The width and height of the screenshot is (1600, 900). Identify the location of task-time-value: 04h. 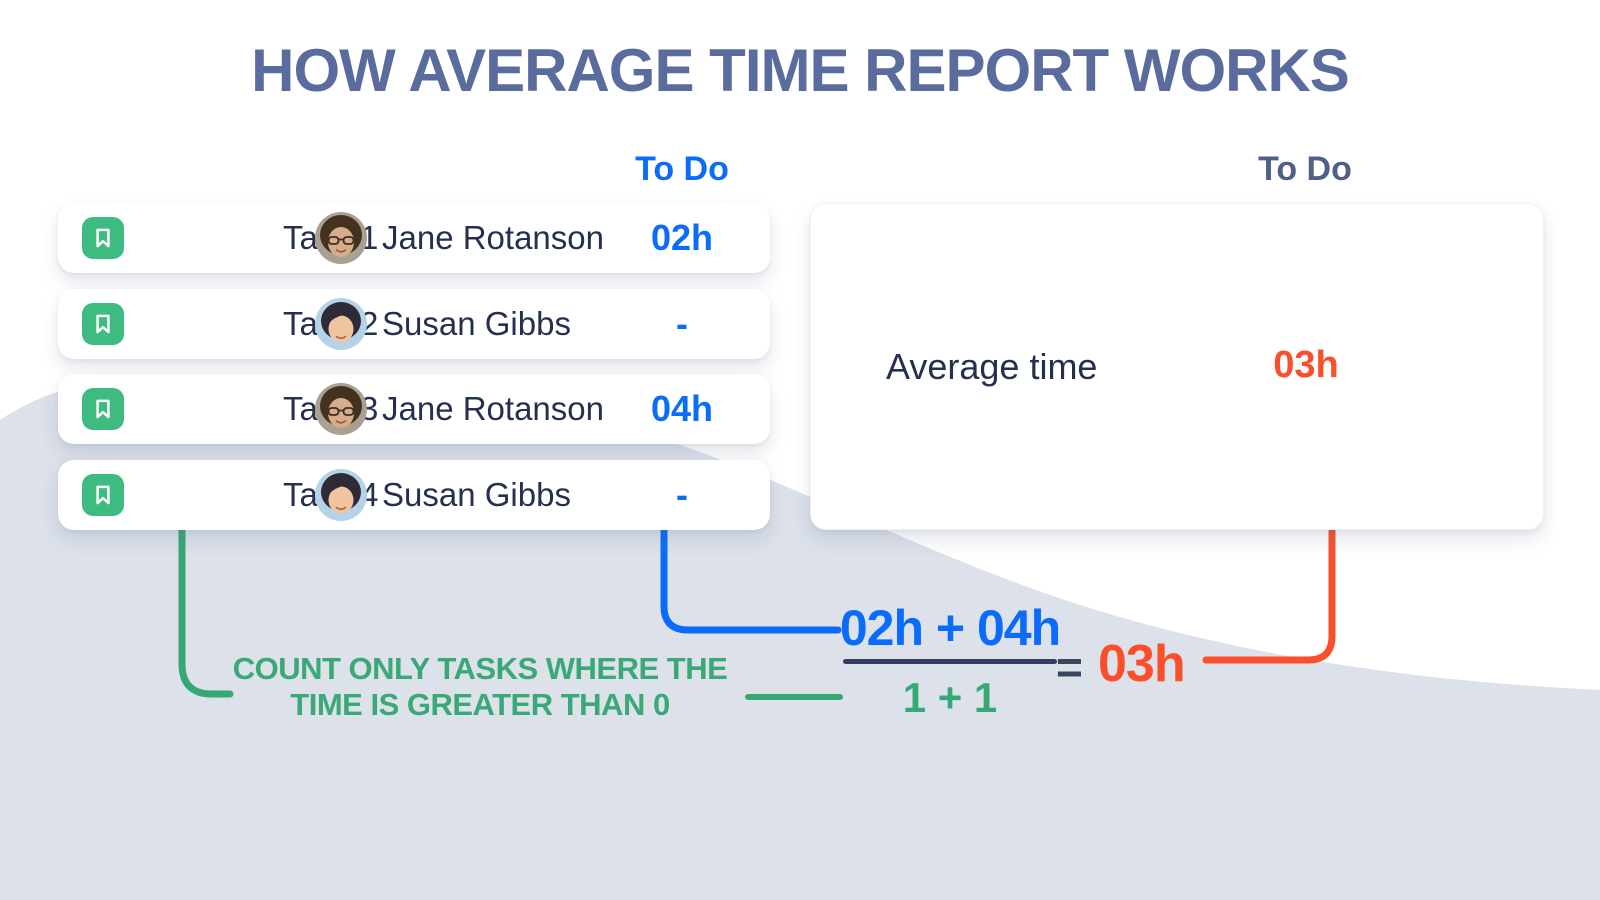
(682, 408).